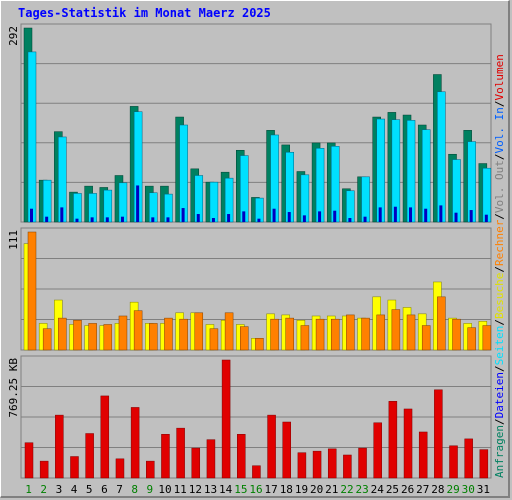 The height and width of the screenshot is (500, 512). What do you see at coordinates (13, 388) in the screenshot?
I see `y-max-label-volume: 769.25 KB` at bounding box center [13, 388].